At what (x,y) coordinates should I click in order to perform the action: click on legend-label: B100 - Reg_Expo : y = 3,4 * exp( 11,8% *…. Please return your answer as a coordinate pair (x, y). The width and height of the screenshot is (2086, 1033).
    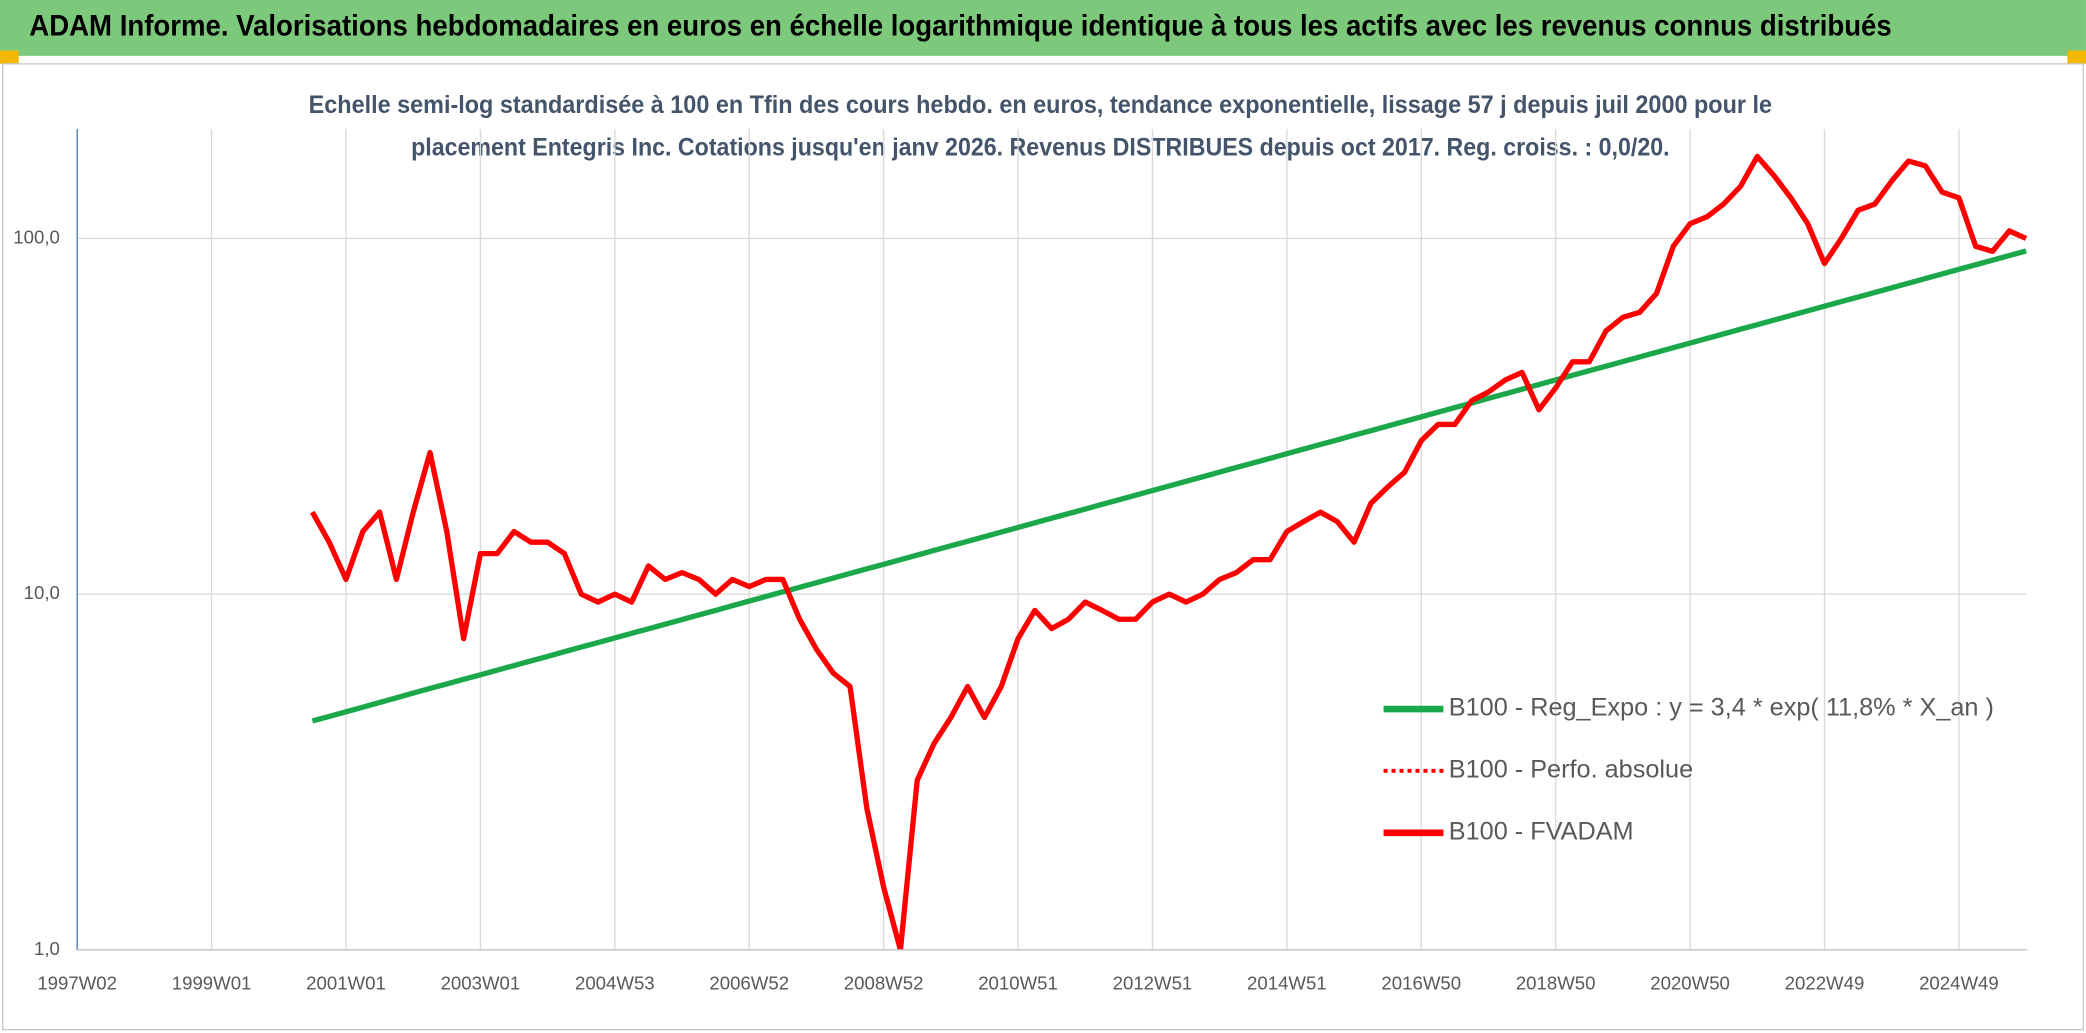
    Looking at the image, I should click on (1721, 708).